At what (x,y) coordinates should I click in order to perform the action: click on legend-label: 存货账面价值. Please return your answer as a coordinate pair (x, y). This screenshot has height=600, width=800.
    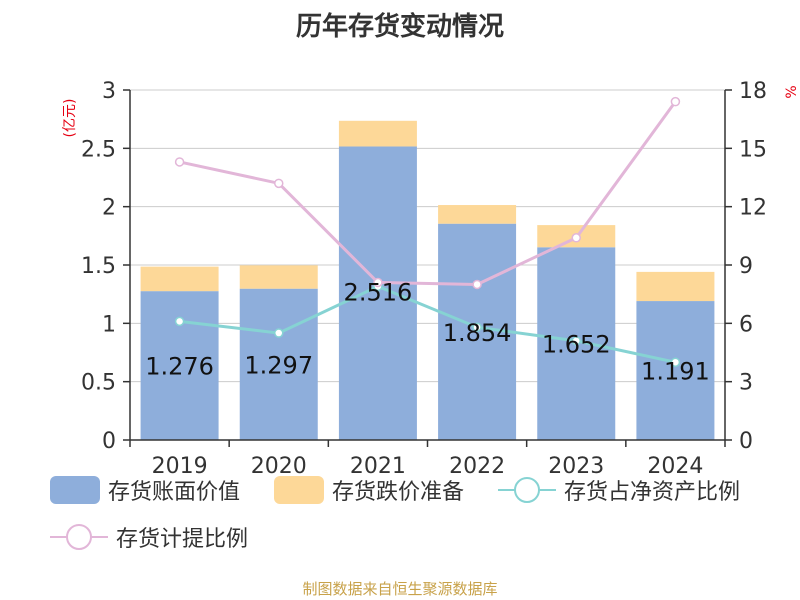
    Looking at the image, I should click on (174, 492).